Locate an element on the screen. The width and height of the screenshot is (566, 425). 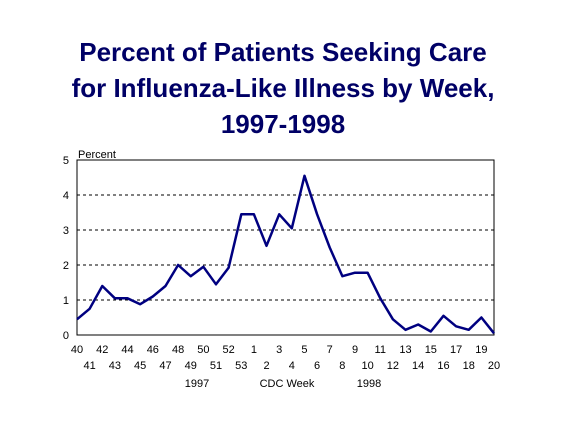
x-tick-label: 46 is located at coordinates (153, 350).